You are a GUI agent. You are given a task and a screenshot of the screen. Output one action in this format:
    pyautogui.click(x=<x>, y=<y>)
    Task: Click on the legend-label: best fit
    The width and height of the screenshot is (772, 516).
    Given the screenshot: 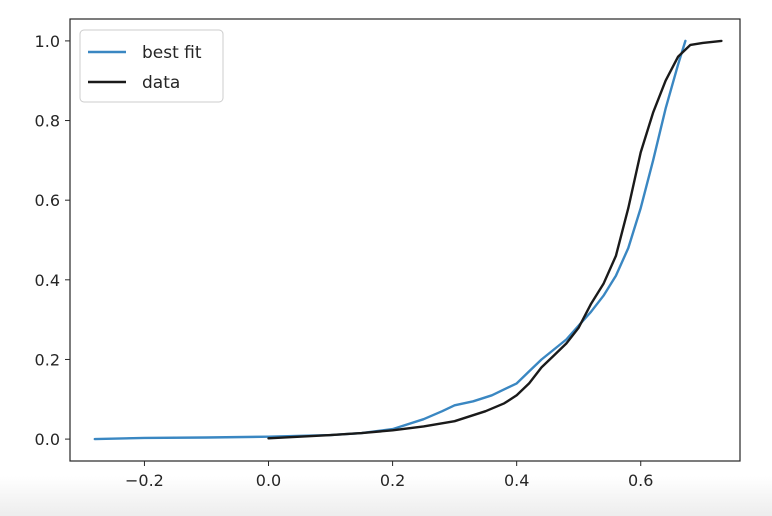 What is the action you would take?
    pyautogui.click(x=172, y=53)
    